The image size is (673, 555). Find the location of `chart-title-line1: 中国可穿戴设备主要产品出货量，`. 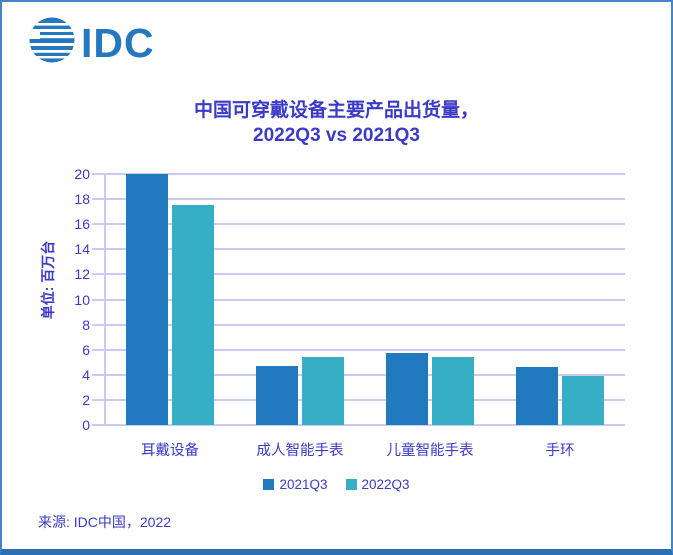

chart-title-line1: 中国可穿戴设备主要产品出货量， is located at coordinates (336, 110).